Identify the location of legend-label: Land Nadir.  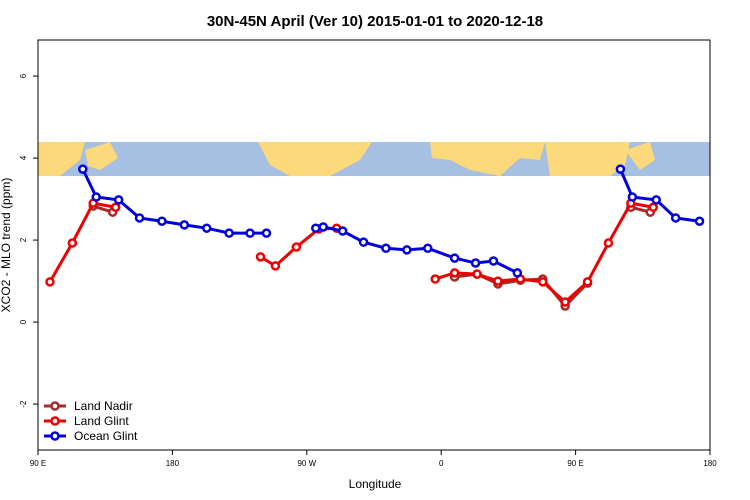
(103, 406).